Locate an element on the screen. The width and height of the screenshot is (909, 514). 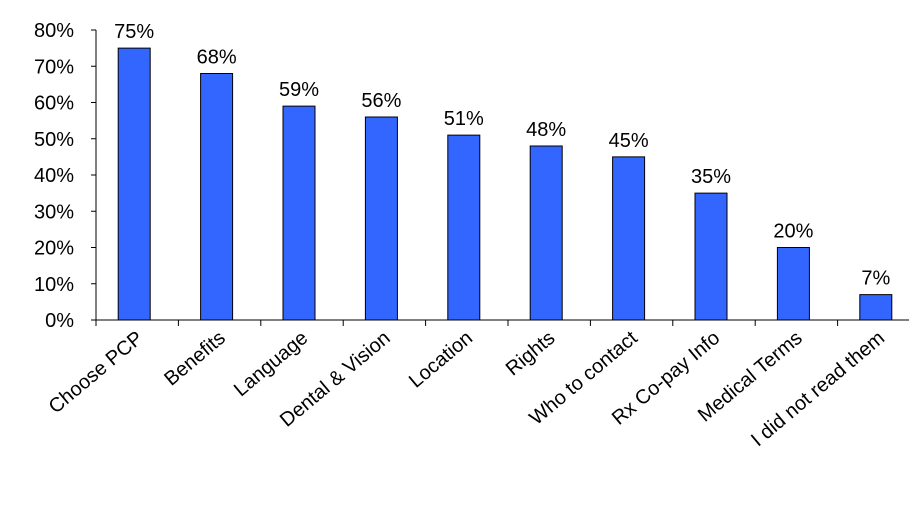
category-label: Choose PCP is located at coordinates (96, 372).